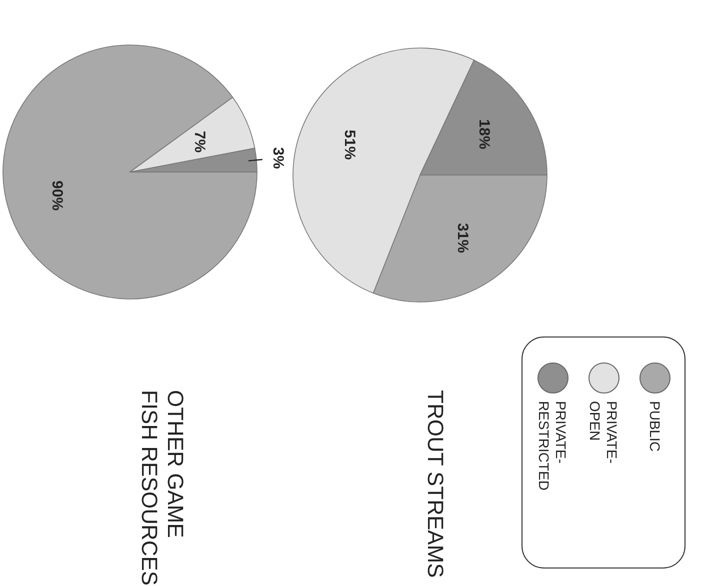 The image size is (721, 586). What do you see at coordinates (603, 432) in the screenshot?
I see `legend-label: PRIVATE-OPEN` at bounding box center [603, 432].